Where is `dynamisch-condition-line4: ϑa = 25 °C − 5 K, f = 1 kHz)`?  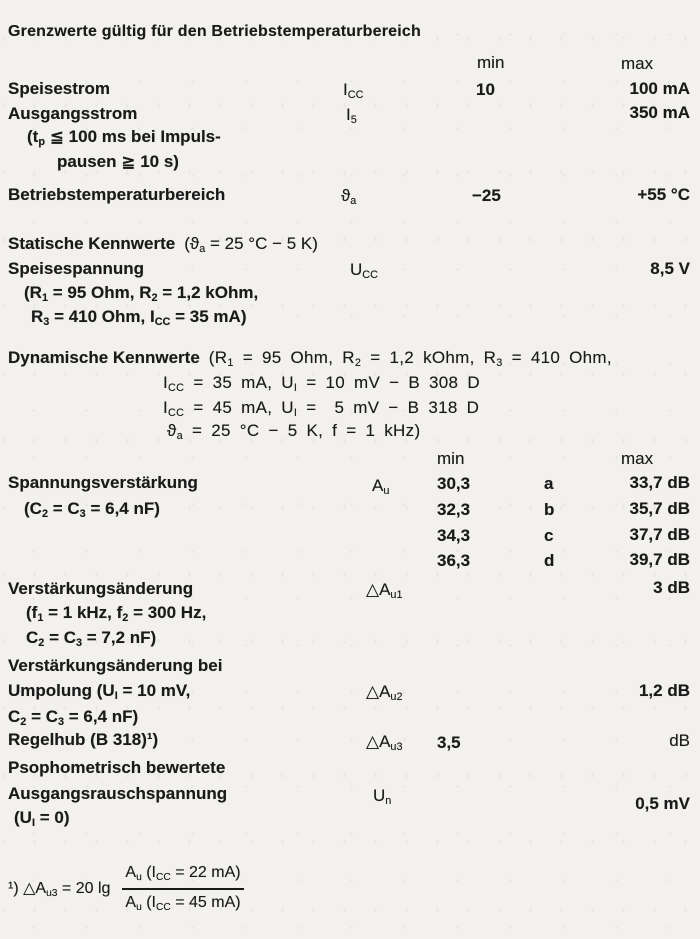 dynamisch-condition-line4: ϑa = 25 °C − 5 K, f = 1 kHz) is located at coordinates (294, 431).